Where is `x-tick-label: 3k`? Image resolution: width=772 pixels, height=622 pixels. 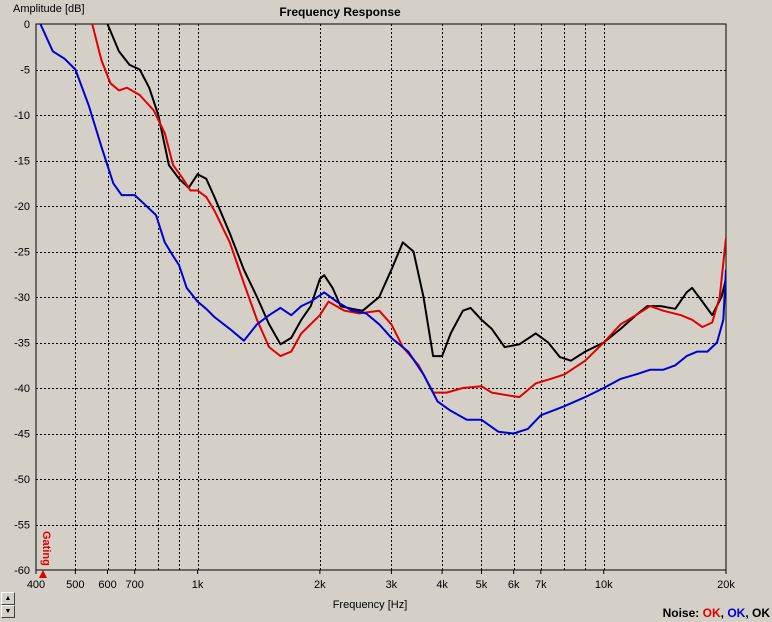
x-tick-label: 3k is located at coordinates (392, 585).